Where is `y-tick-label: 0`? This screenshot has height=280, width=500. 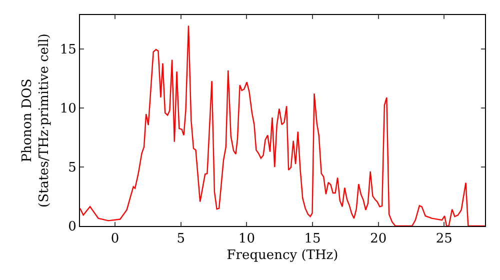
y-tick-label: 0 is located at coordinates (72, 227).